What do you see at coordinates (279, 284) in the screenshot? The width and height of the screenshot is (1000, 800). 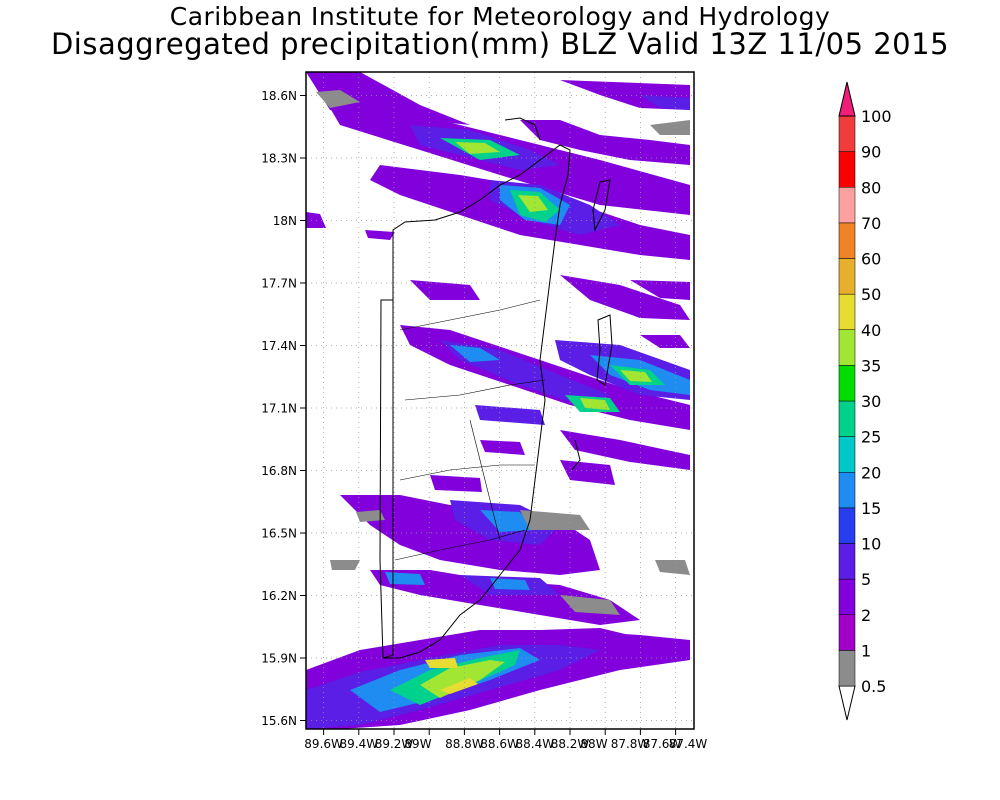 I see `lat-label: 17.7N` at bounding box center [279, 284].